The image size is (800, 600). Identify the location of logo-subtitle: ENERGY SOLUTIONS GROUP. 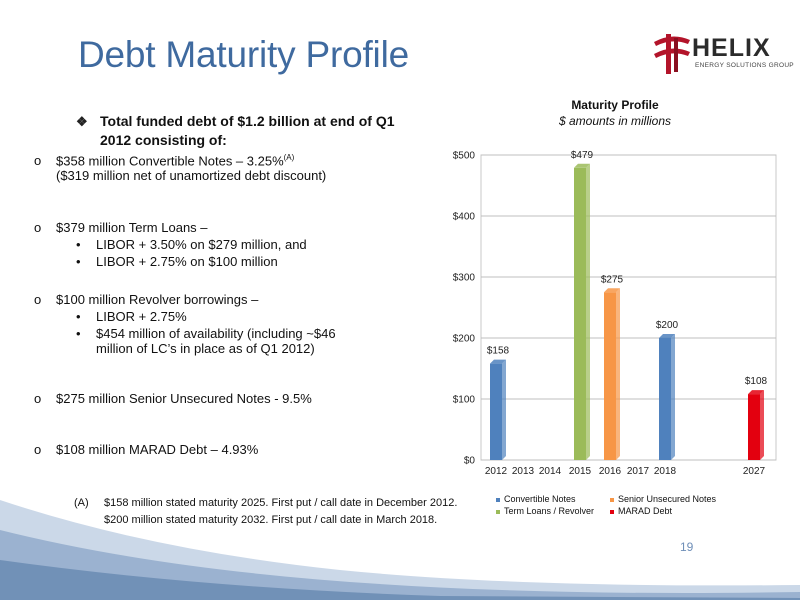
(744, 65).